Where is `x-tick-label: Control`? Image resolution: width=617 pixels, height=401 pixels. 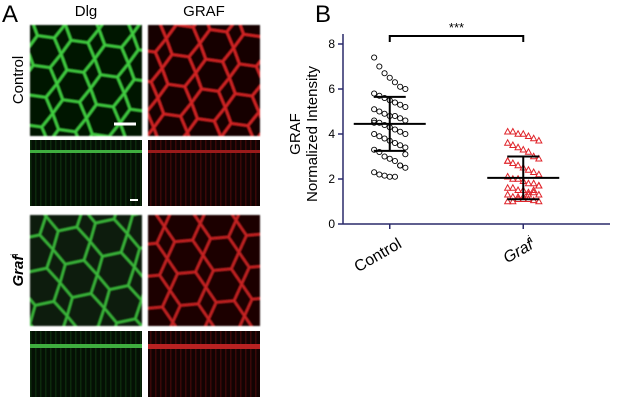 x-tick-label: Control is located at coordinates (378, 255).